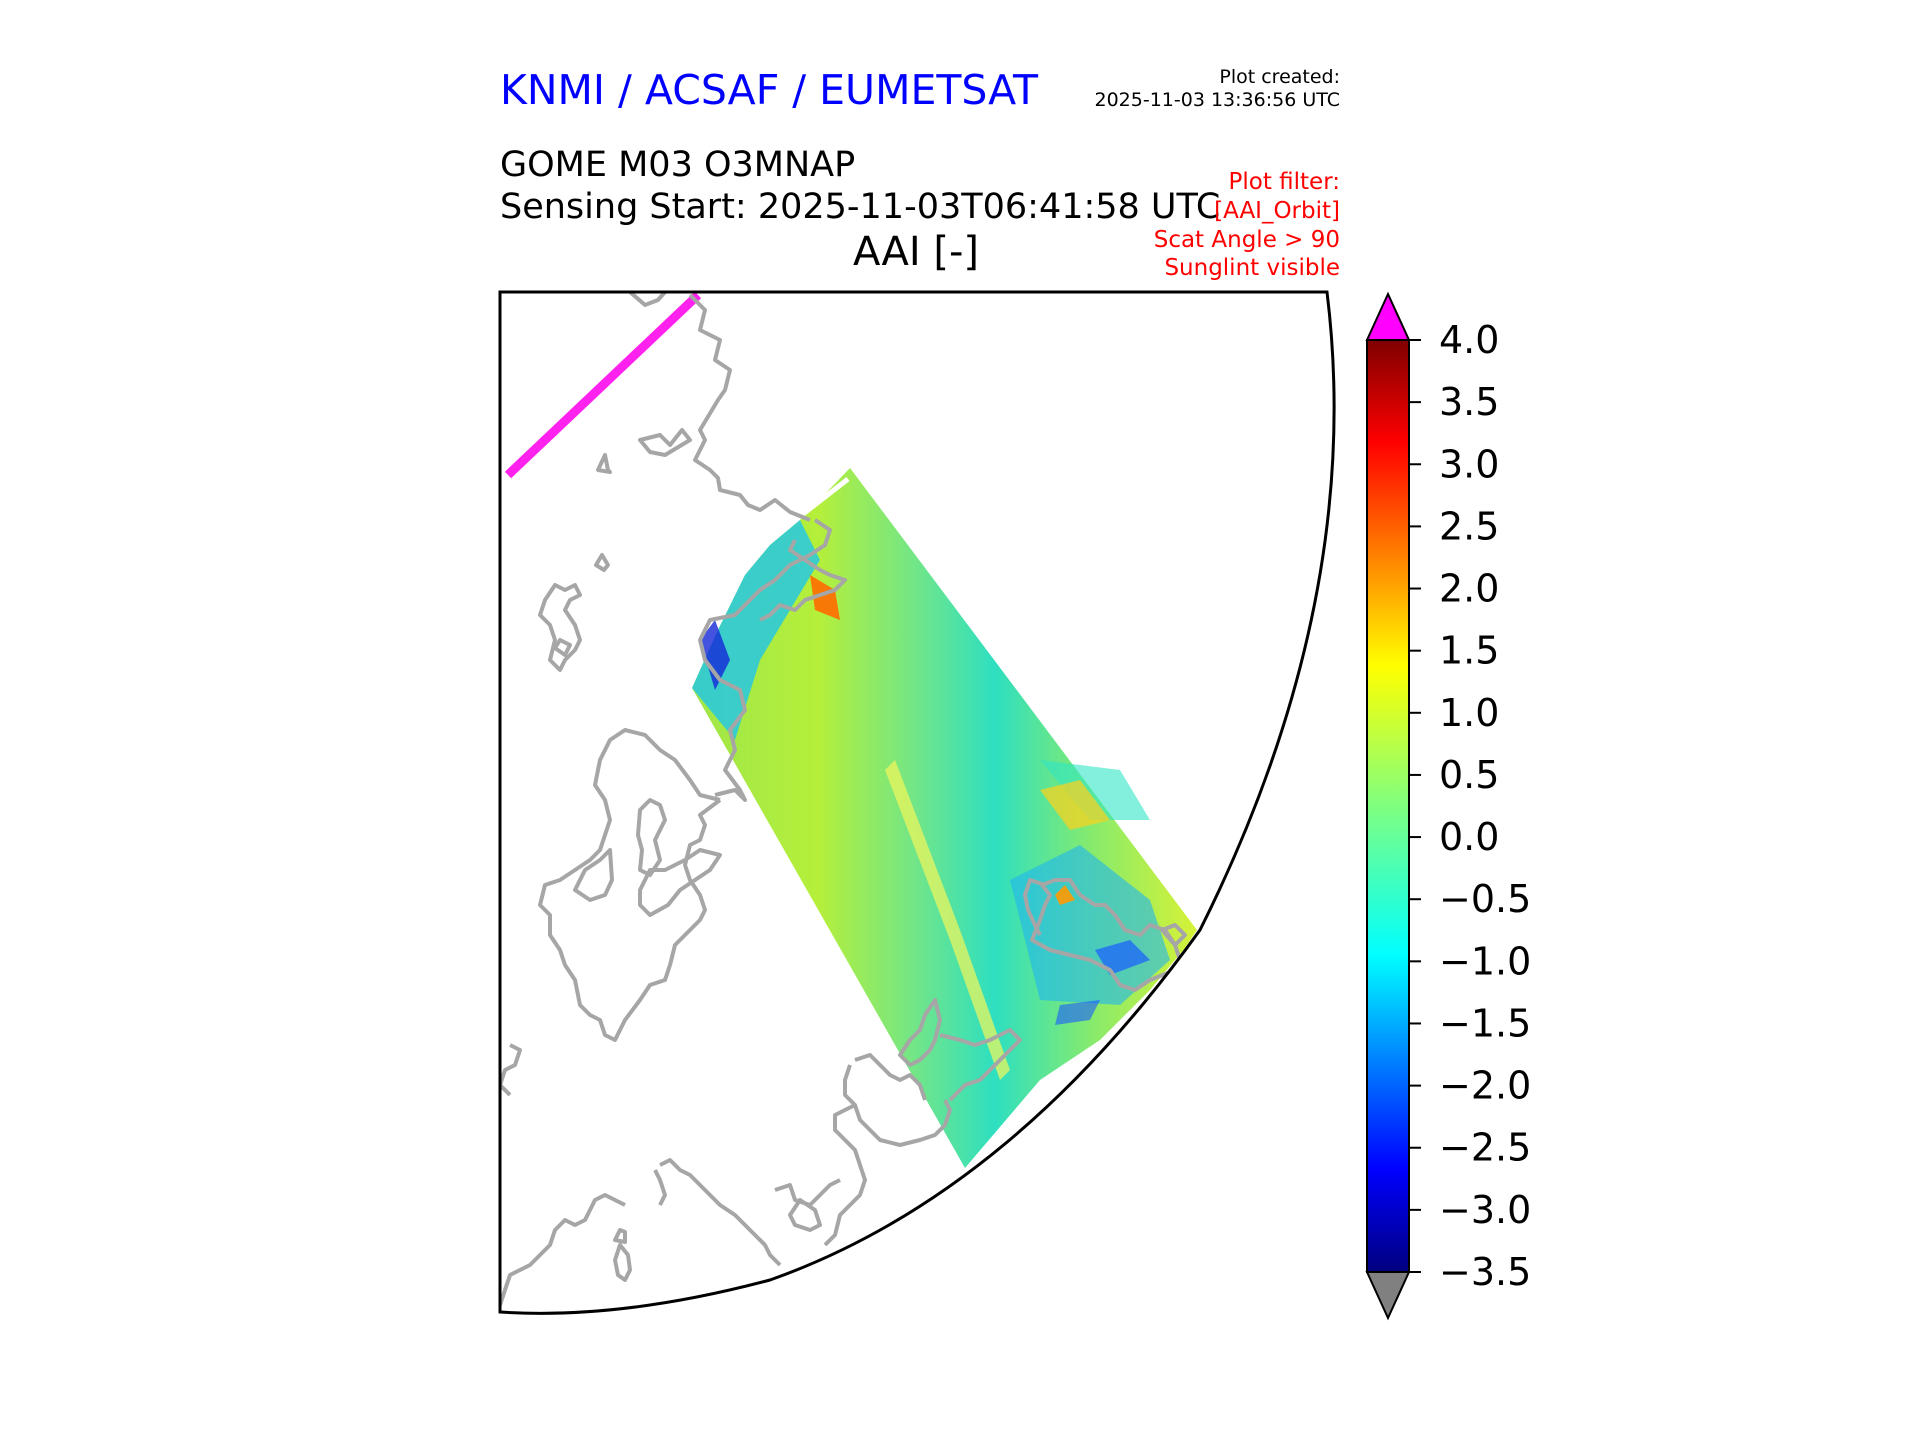 This screenshot has height=1440, width=1920. Describe the element at coordinates (1485, 1086) in the screenshot. I see `colorbar-tick-label: −2.0` at that location.